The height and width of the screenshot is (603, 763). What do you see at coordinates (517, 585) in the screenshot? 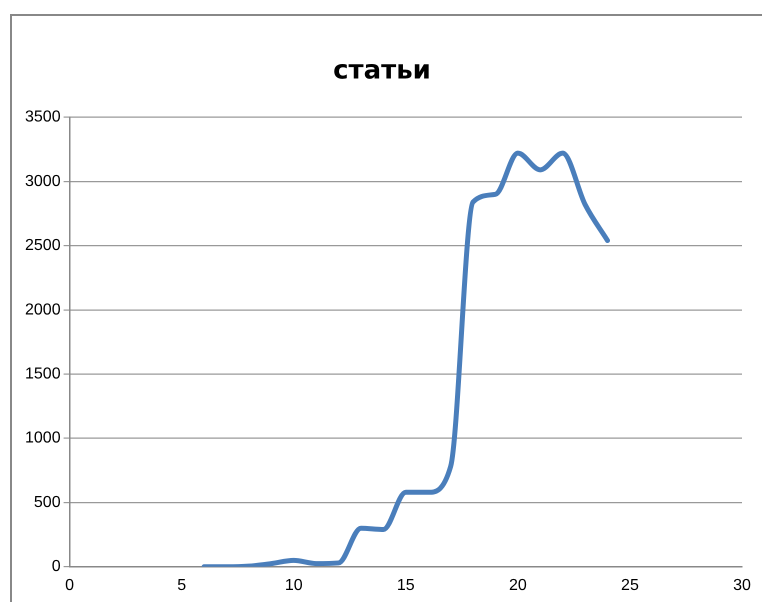
I see `x-tick-label: 20` at bounding box center [517, 585].